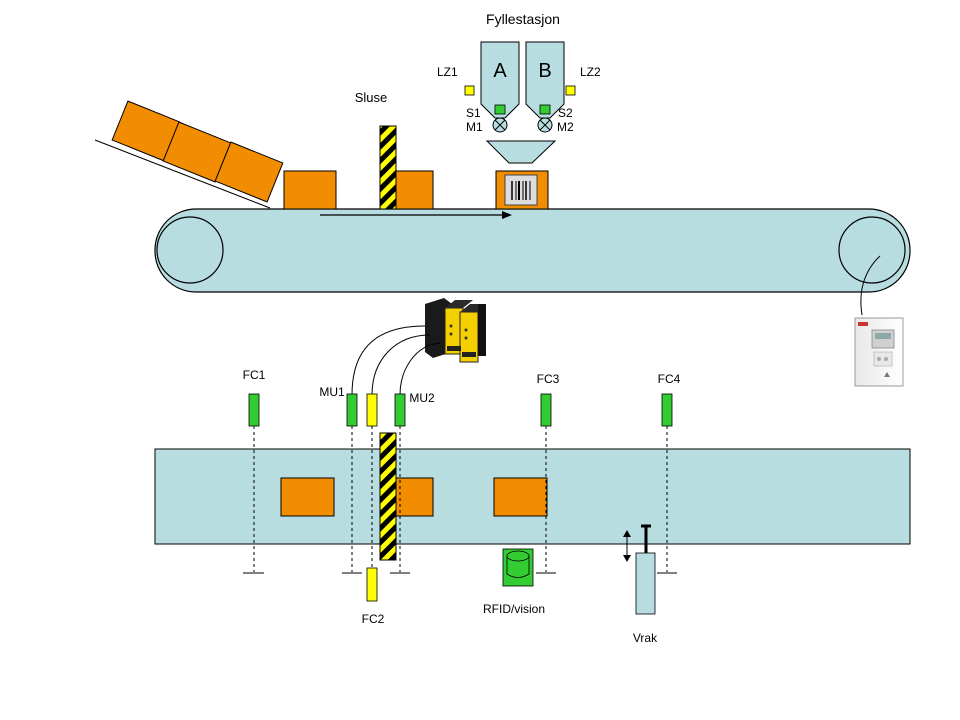 The height and width of the screenshot is (720, 960). What do you see at coordinates (254, 410) in the screenshot?
I see `sensor-fc1` at bounding box center [254, 410].